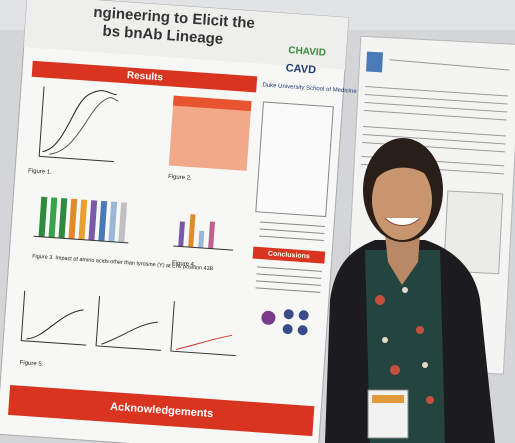 This screenshot has width=515, height=443. Describe the element at coordinates (300, 69) in the screenshot. I see `logo-text: CAVD` at that location.